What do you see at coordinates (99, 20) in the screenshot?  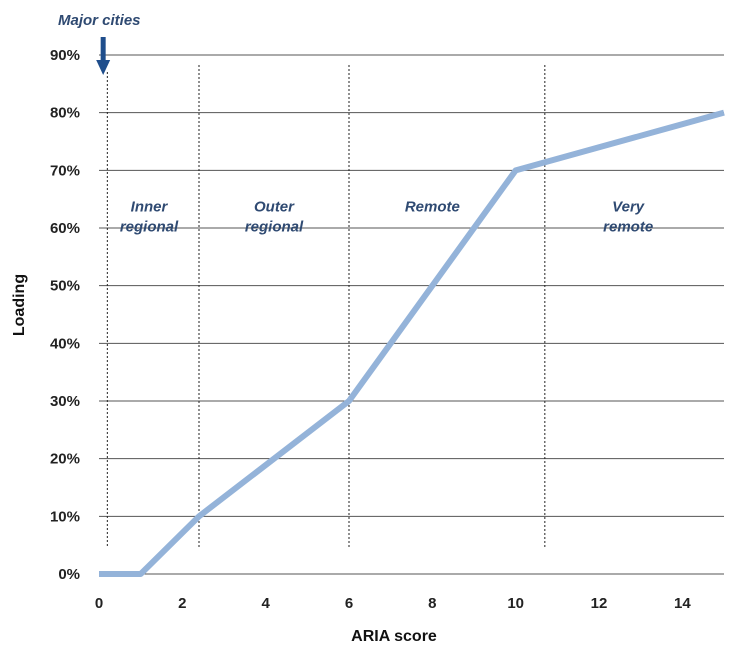 I see `annotation-label: Major cities` at bounding box center [99, 20].